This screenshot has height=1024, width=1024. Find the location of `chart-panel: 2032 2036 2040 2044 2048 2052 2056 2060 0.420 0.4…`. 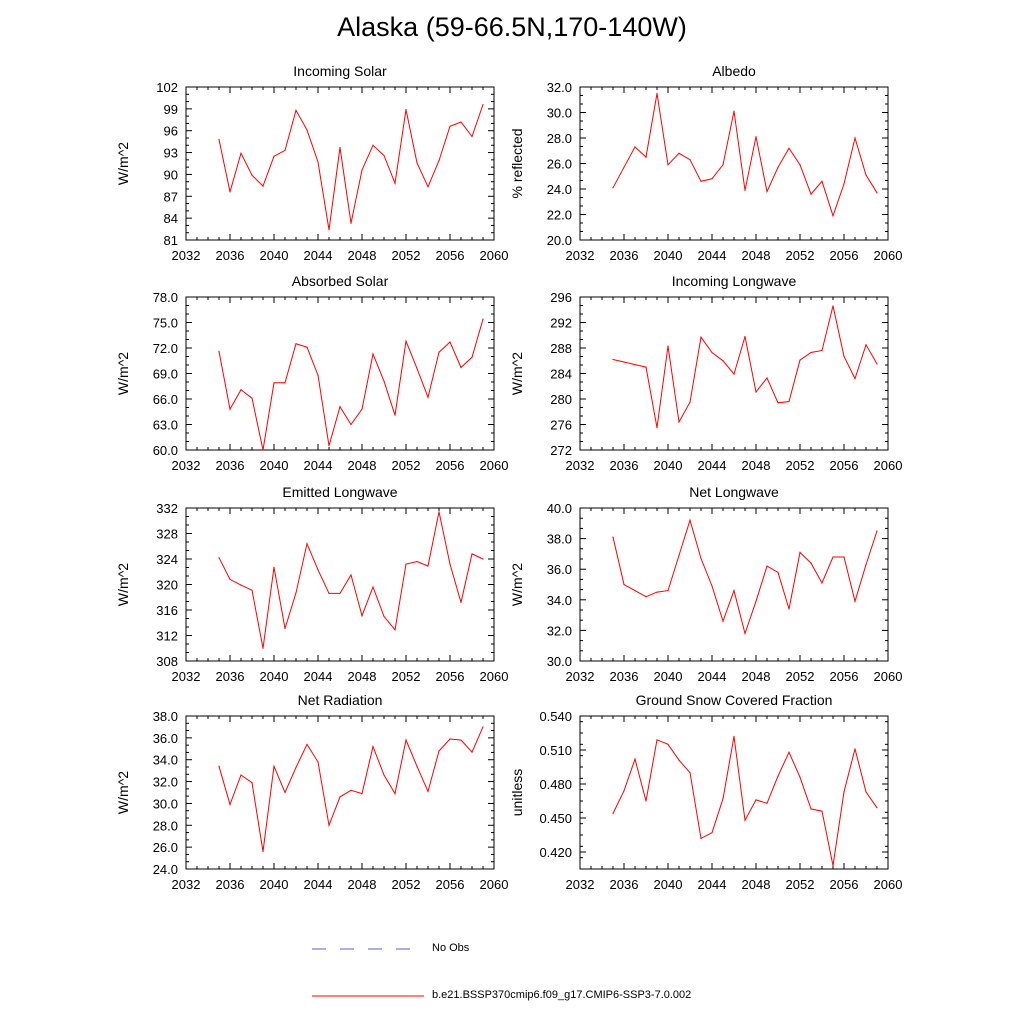

chart-panel: 2032 2036 2040 2044 2048 2052 2056 2060 0.420 0.4… is located at coordinates (705, 792).